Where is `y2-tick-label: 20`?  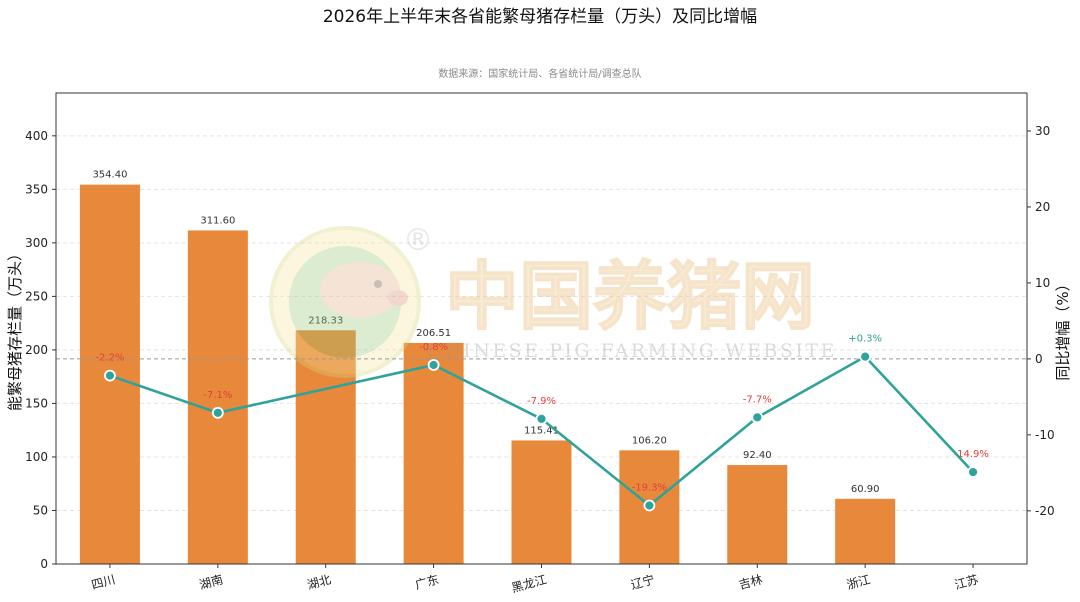 y2-tick-label: 20 is located at coordinates (1042, 207).